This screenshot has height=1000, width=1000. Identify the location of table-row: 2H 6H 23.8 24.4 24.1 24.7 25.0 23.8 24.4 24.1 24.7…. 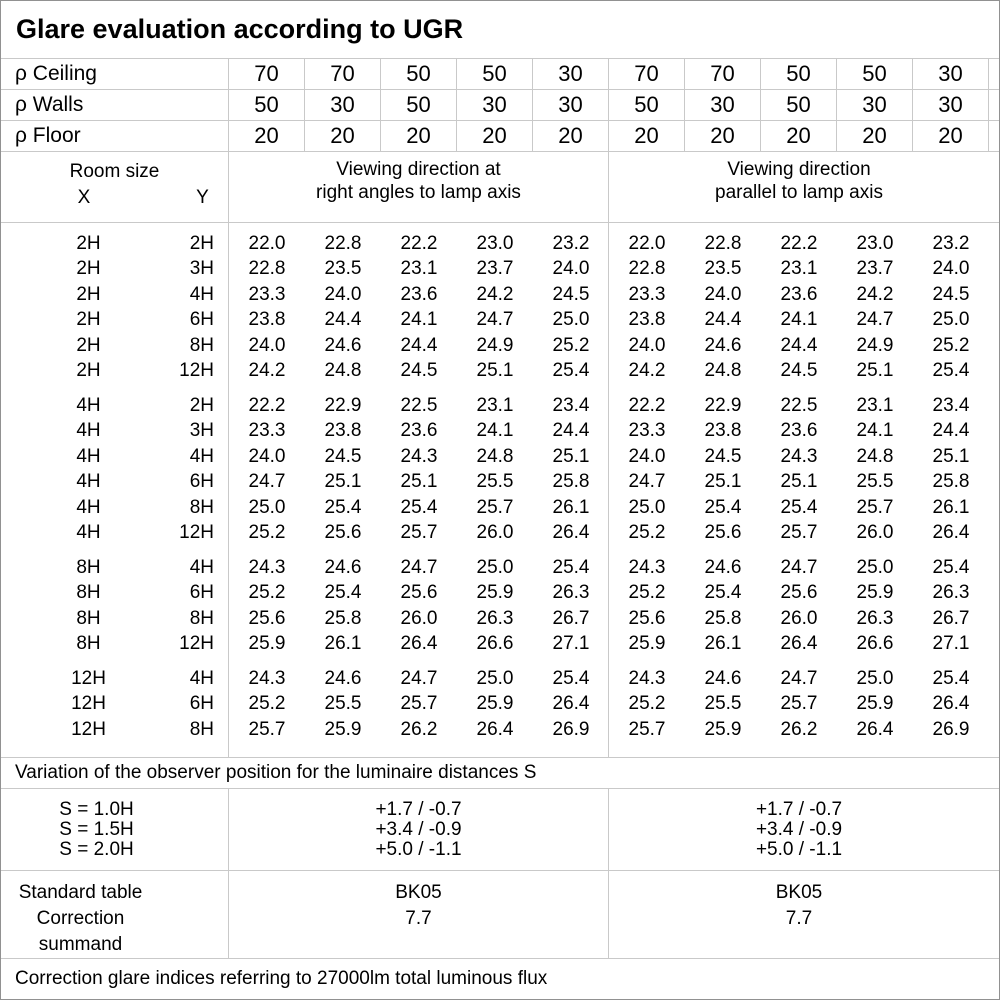
(500, 321).